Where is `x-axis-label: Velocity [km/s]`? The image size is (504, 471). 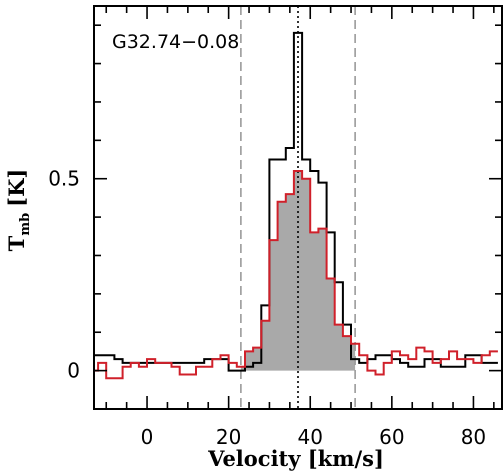
x-axis-label: Velocity [km/s] is located at coordinates (295, 458).